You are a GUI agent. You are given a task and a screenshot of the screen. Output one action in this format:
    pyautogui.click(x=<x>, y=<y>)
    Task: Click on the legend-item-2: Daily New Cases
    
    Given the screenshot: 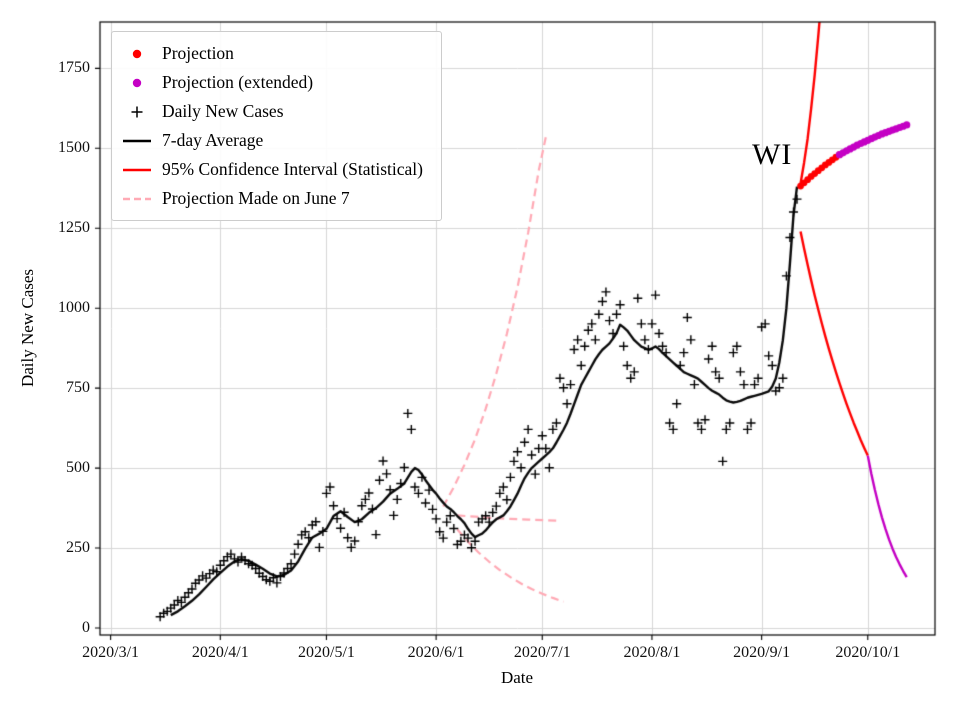 What is the action you would take?
    pyautogui.click(x=272, y=111)
    